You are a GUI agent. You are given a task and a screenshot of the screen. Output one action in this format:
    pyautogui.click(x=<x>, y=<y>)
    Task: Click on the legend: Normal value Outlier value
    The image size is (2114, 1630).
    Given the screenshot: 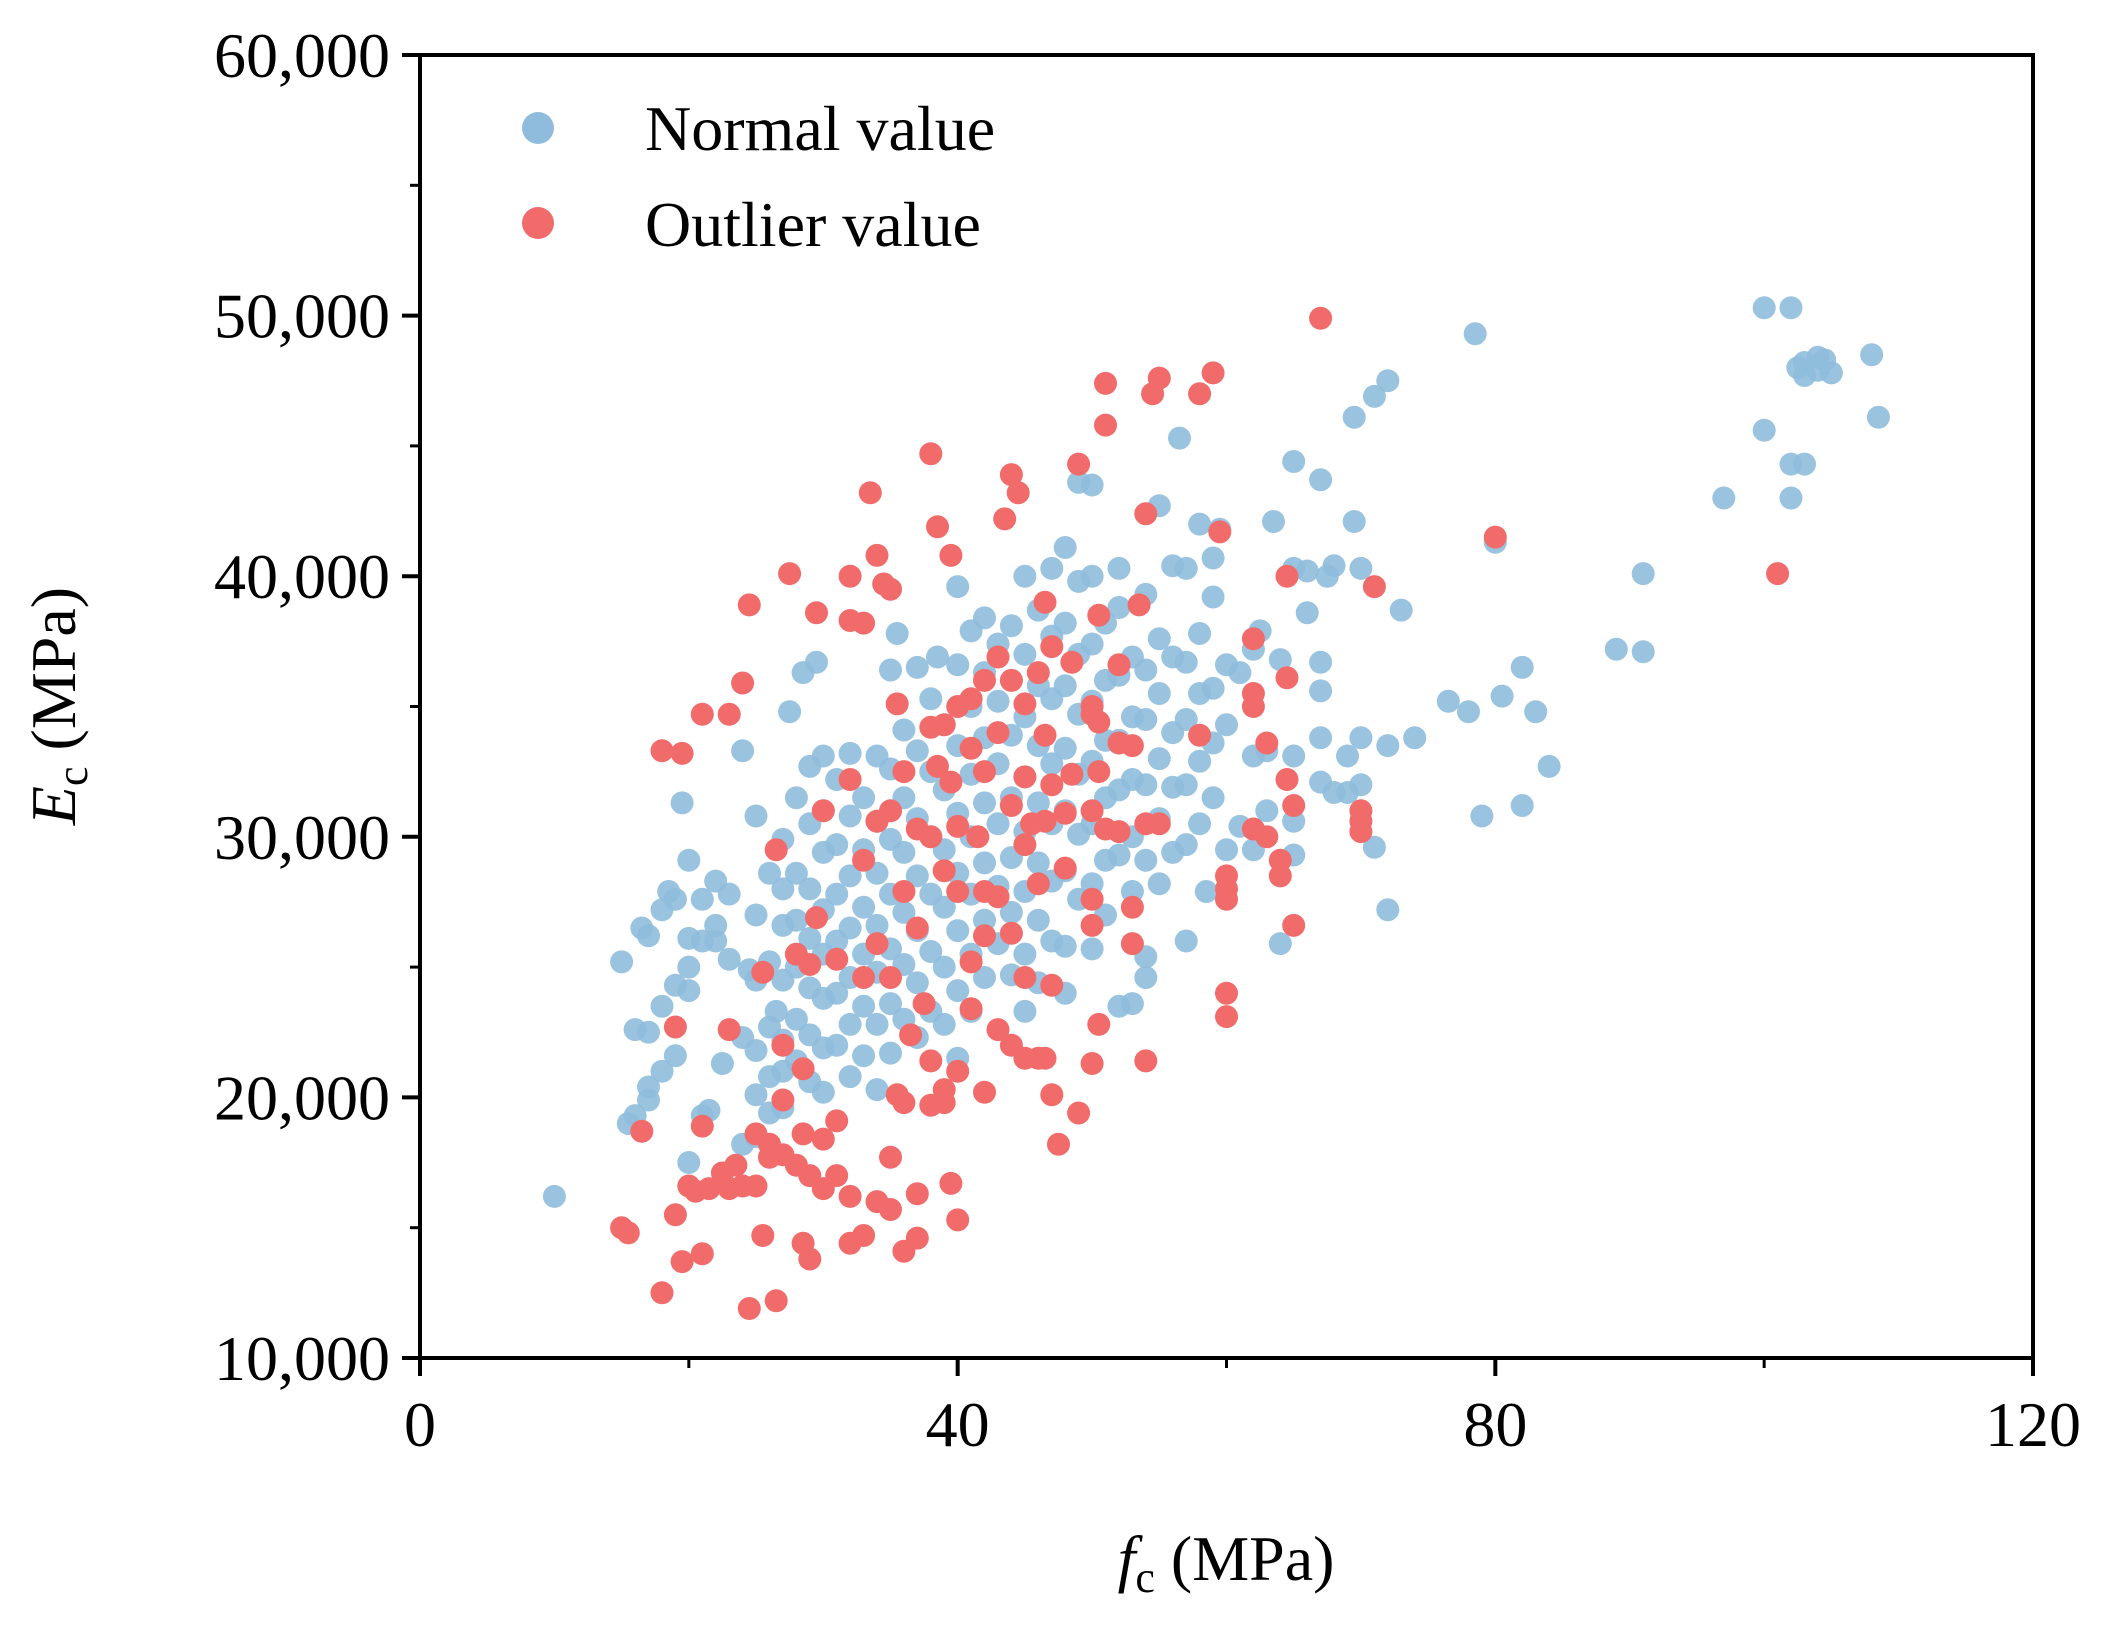 What is the action you would take?
    pyautogui.click(x=758, y=176)
    